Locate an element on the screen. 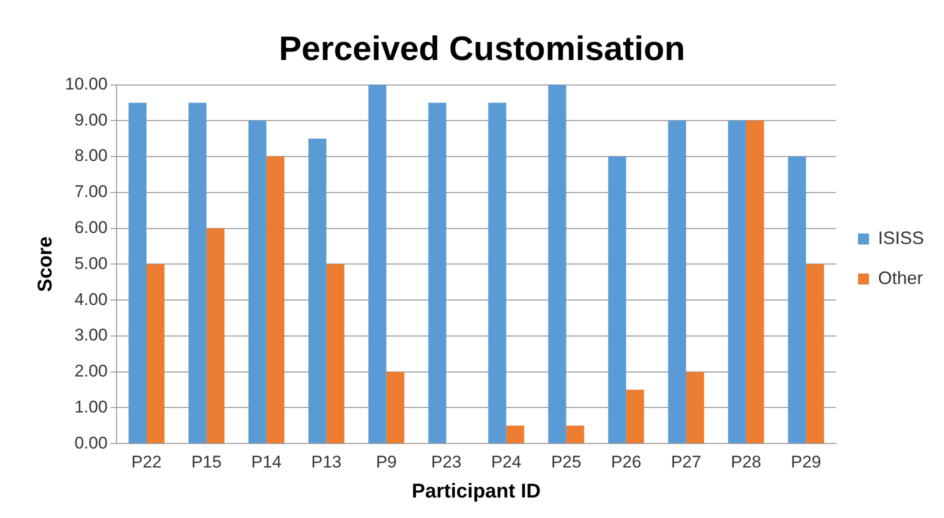 Image resolution: width=944 pixels, height=518 pixels. y-tick-label: 0.00 is located at coordinates (91, 442).